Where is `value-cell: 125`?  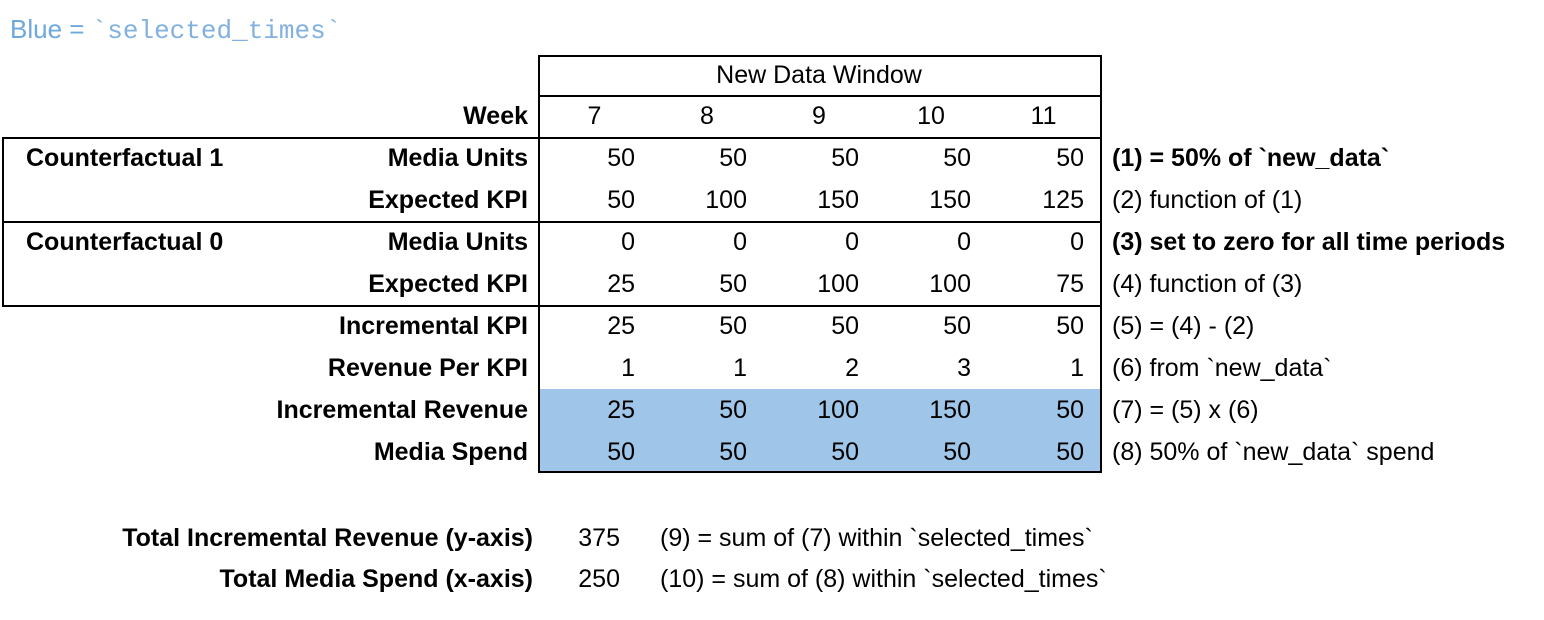
value-cell: 125 is located at coordinates (1063, 200).